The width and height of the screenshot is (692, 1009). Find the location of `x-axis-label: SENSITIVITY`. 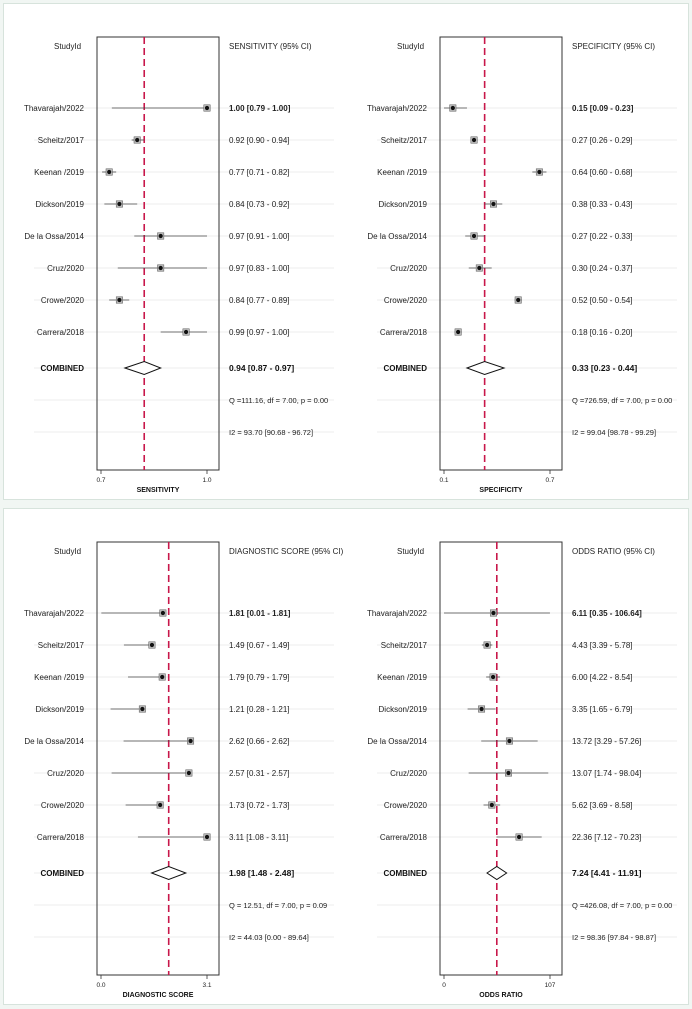

x-axis-label: SENSITIVITY is located at coordinates (158, 490).